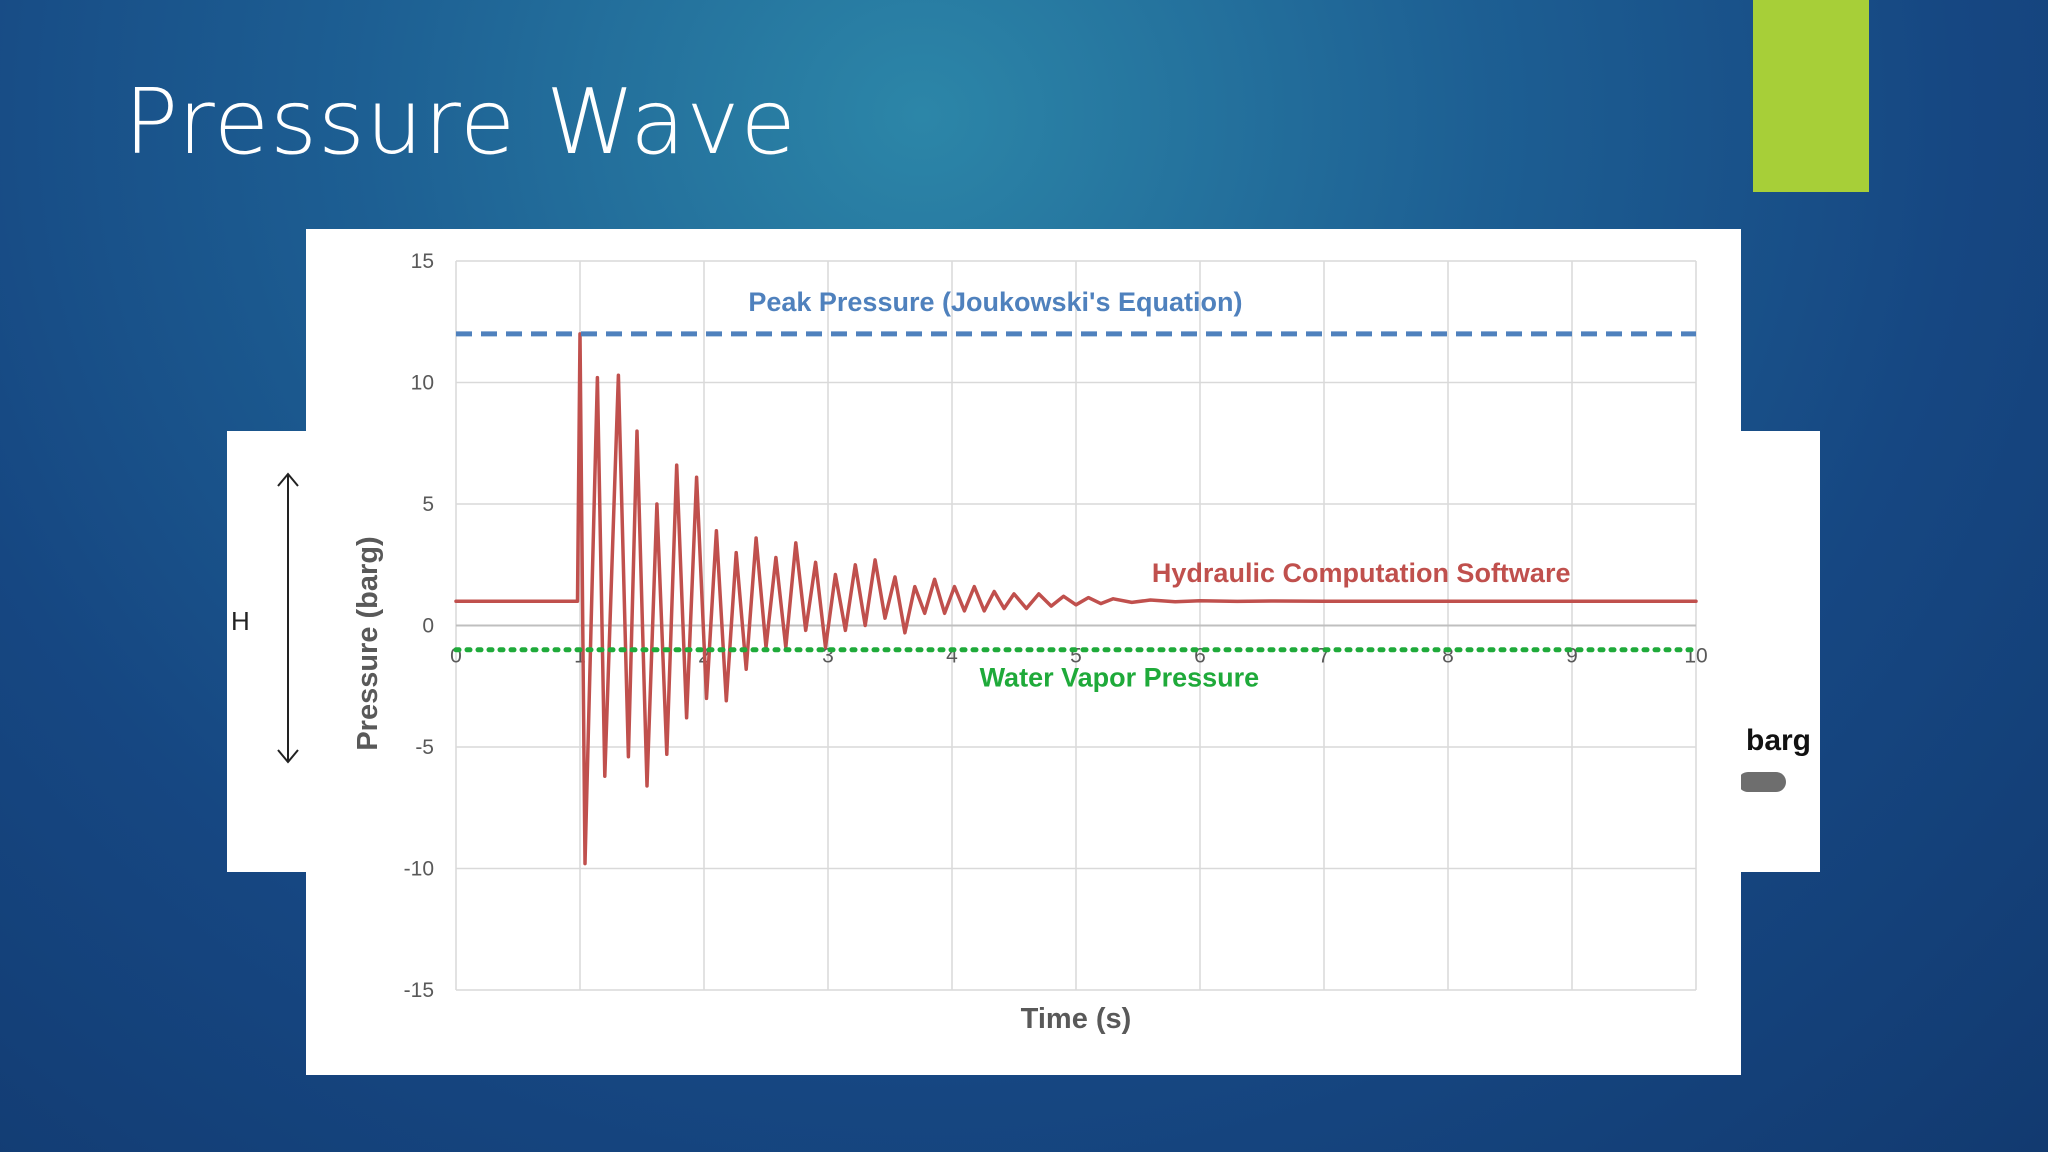  I want to click on h-label: H, so click(240, 621).